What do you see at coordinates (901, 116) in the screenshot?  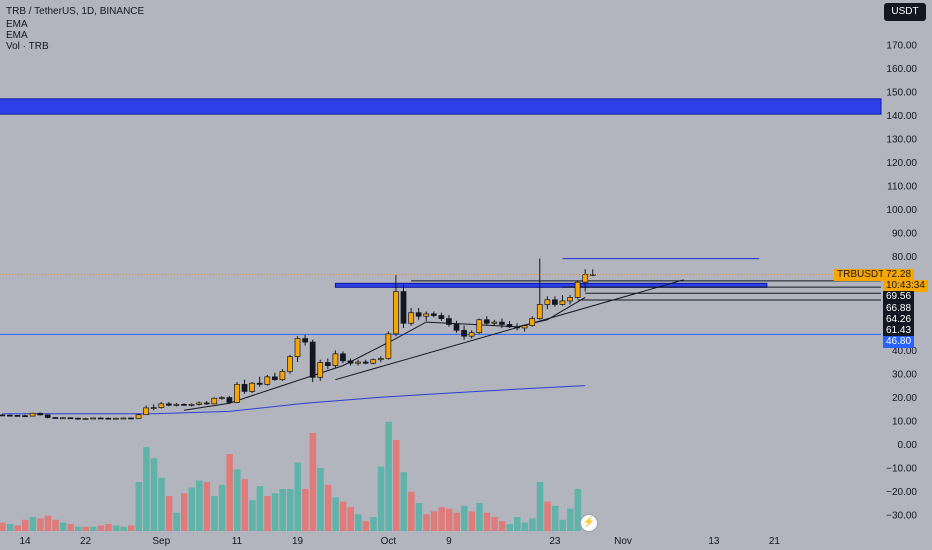 I see `price-axis-tick: 140.00` at bounding box center [901, 116].